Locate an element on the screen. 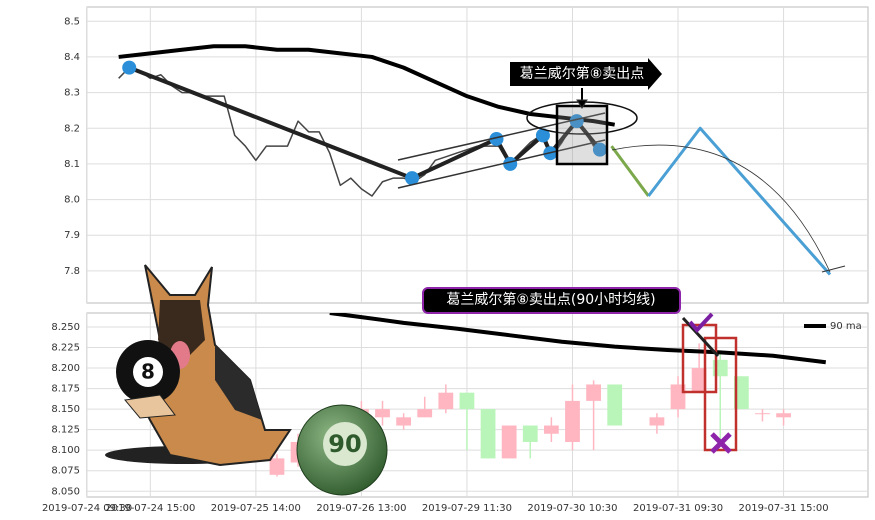  dog-paw is located at coordinates (150, 406).